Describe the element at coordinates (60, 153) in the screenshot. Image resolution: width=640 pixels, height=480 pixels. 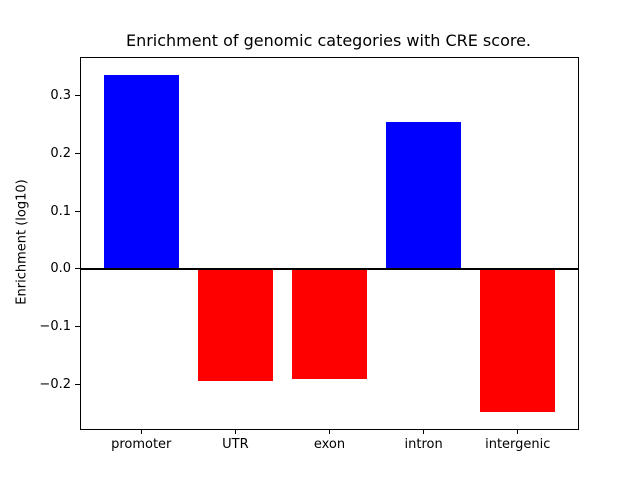
I see `y-tick-label: 0.2` at that location.